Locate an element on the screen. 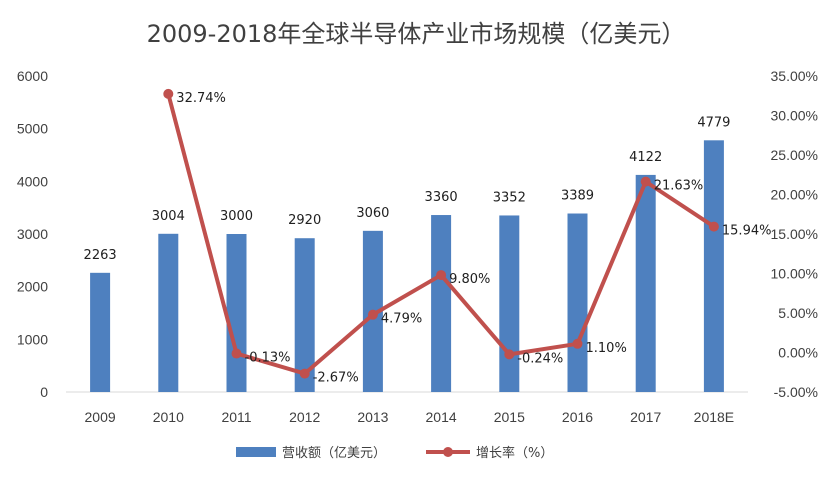 Image resolution: width=832 pixels, height=486 pixels. bar-value-label: 2263 is located at coordinates (100, 255).